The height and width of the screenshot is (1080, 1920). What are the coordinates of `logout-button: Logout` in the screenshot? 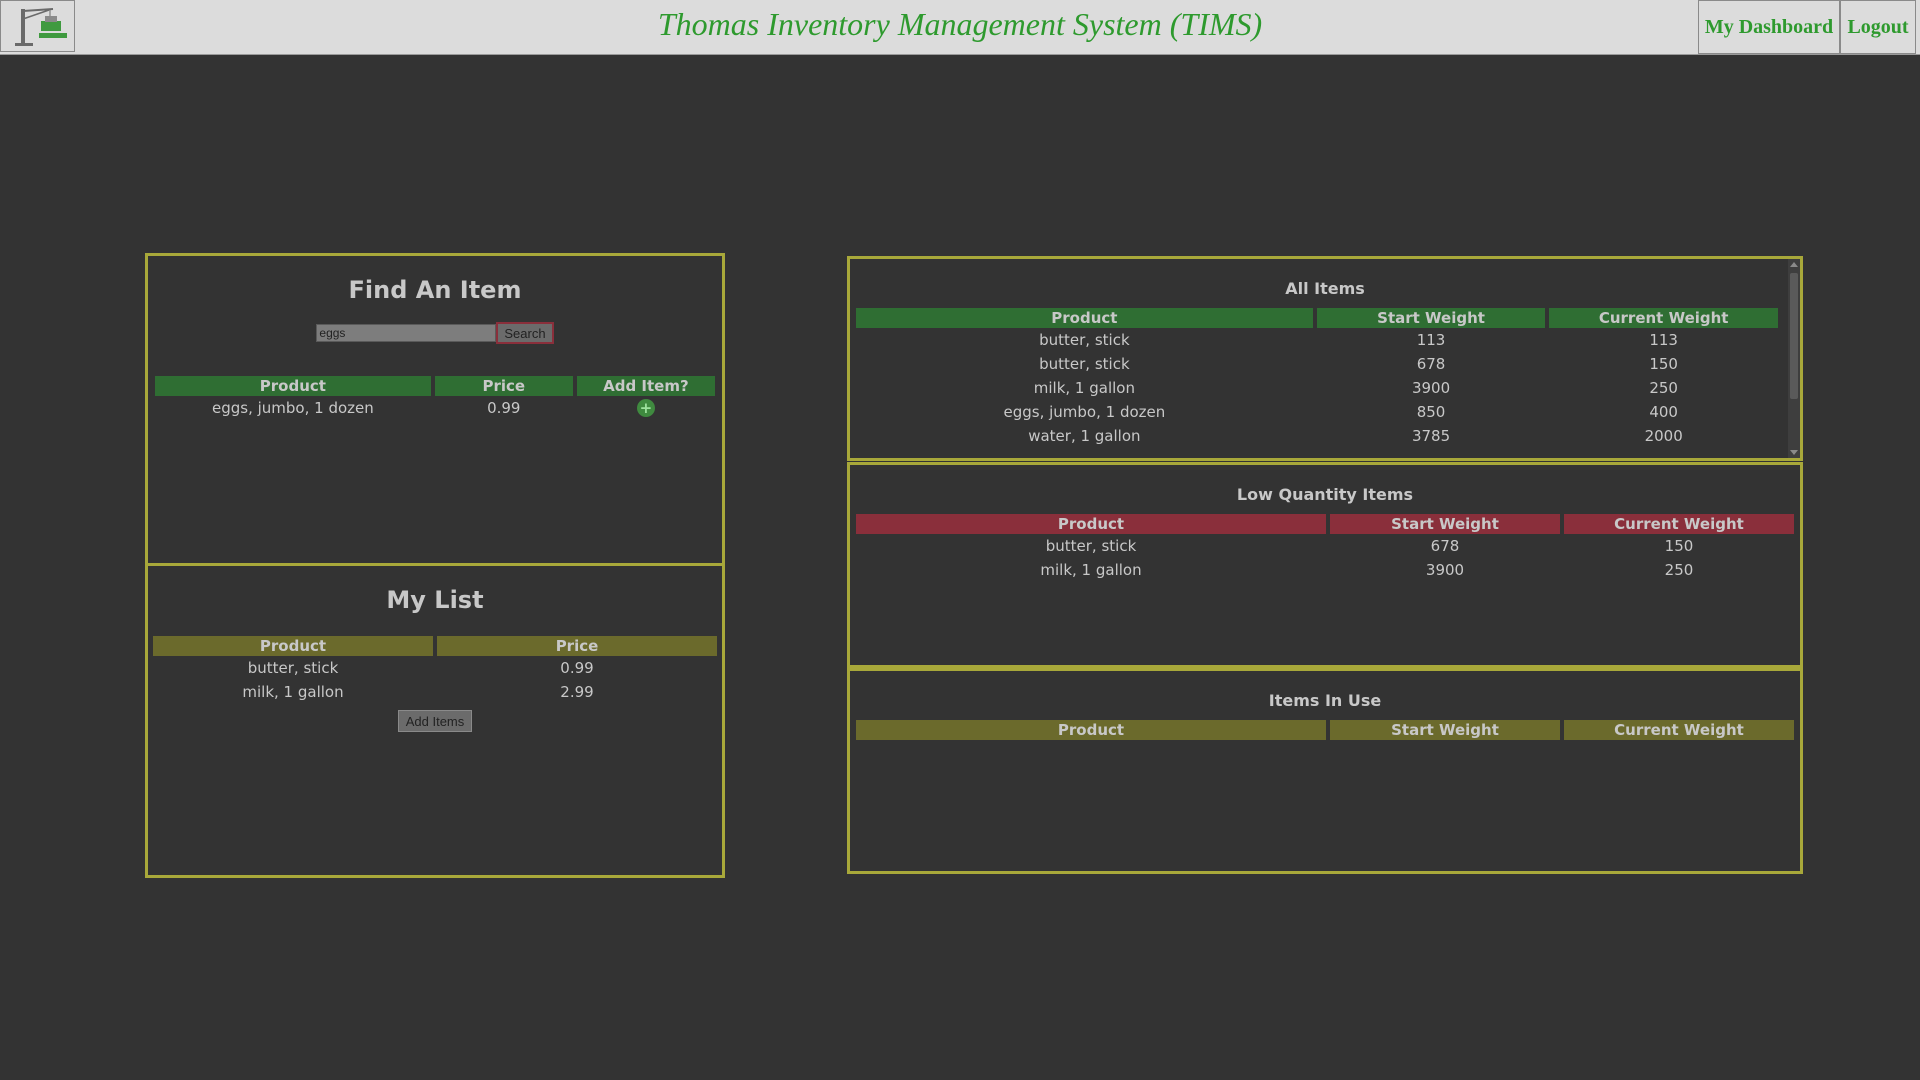 It's located at (1878, 27).